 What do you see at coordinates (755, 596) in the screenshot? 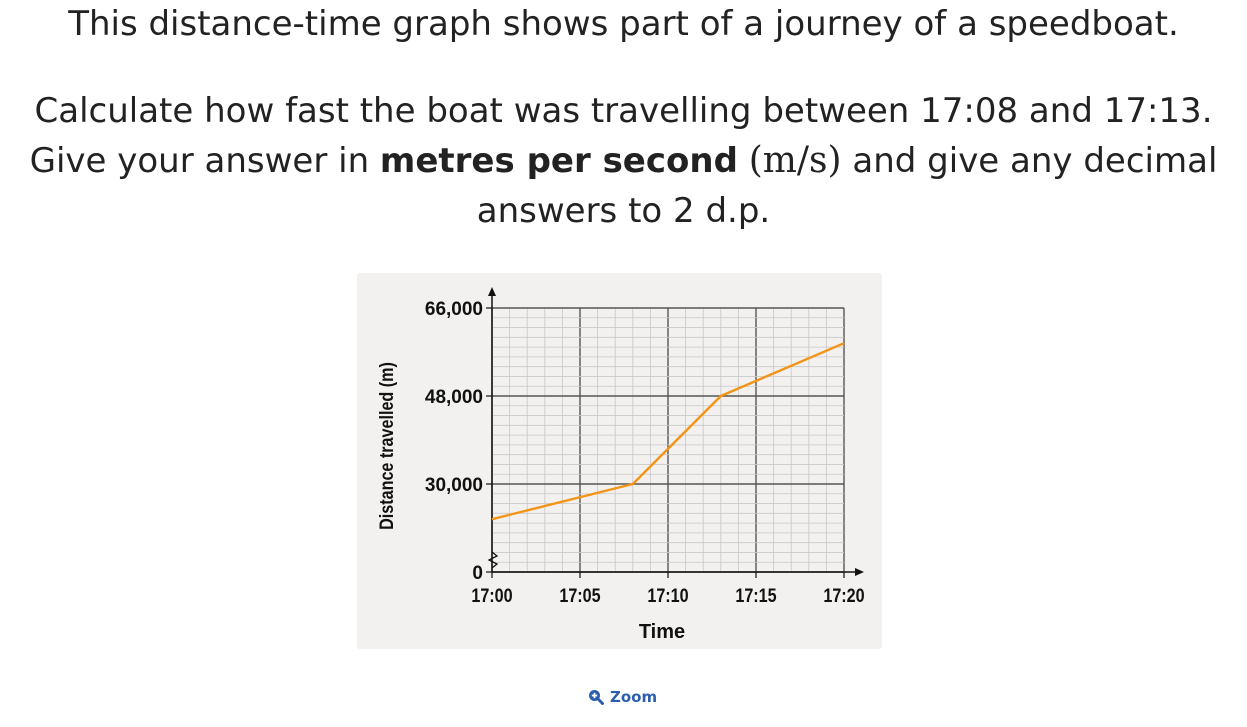
I see `x-tick-label: 17:15` at bounding box center [755, 596].